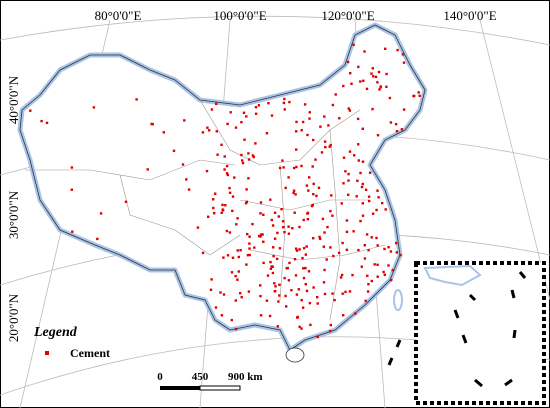 The height and width of the screenshot is (408, 550). I want to click on longitude-labels: 80°0'0"E 100°0'0"E 120°0'0"E 140°0'0"E, so click(296, 15).